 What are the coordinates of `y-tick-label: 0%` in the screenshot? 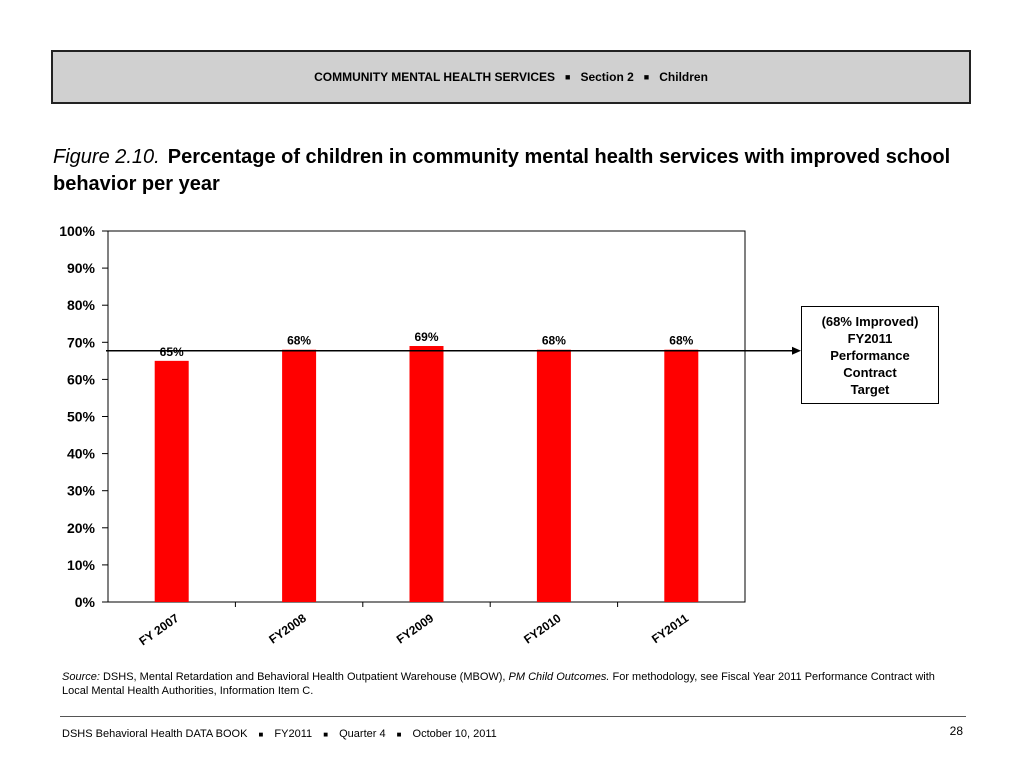 It's located at (85, 602).